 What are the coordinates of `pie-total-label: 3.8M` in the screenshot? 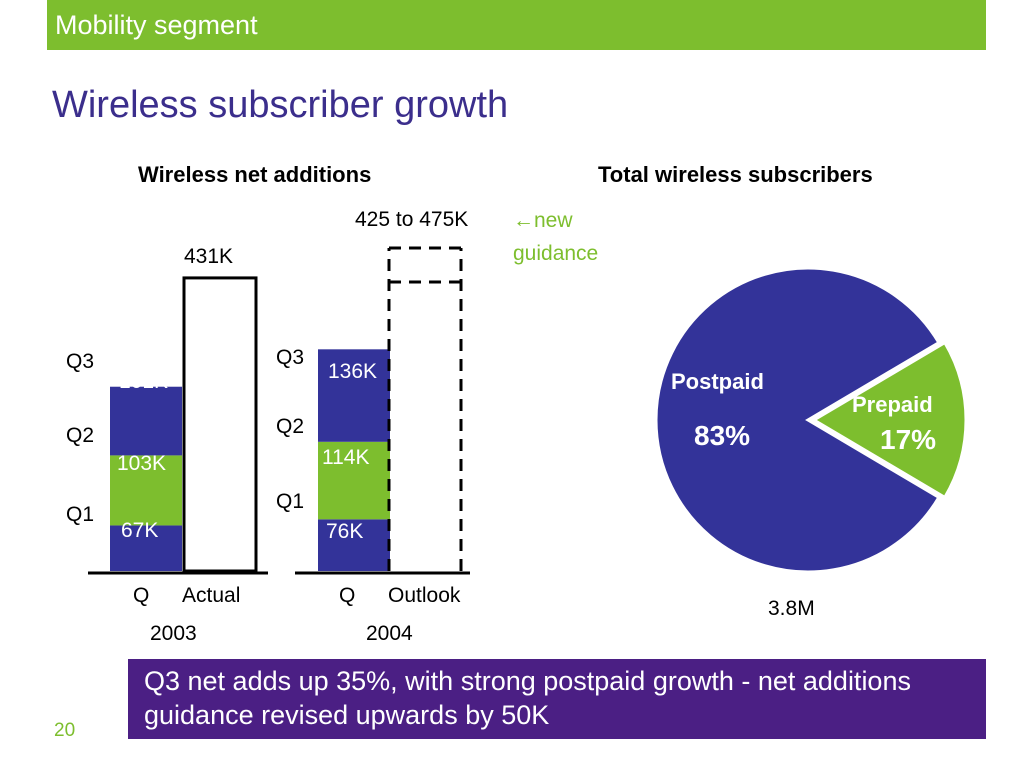 It's located at (791, 608).